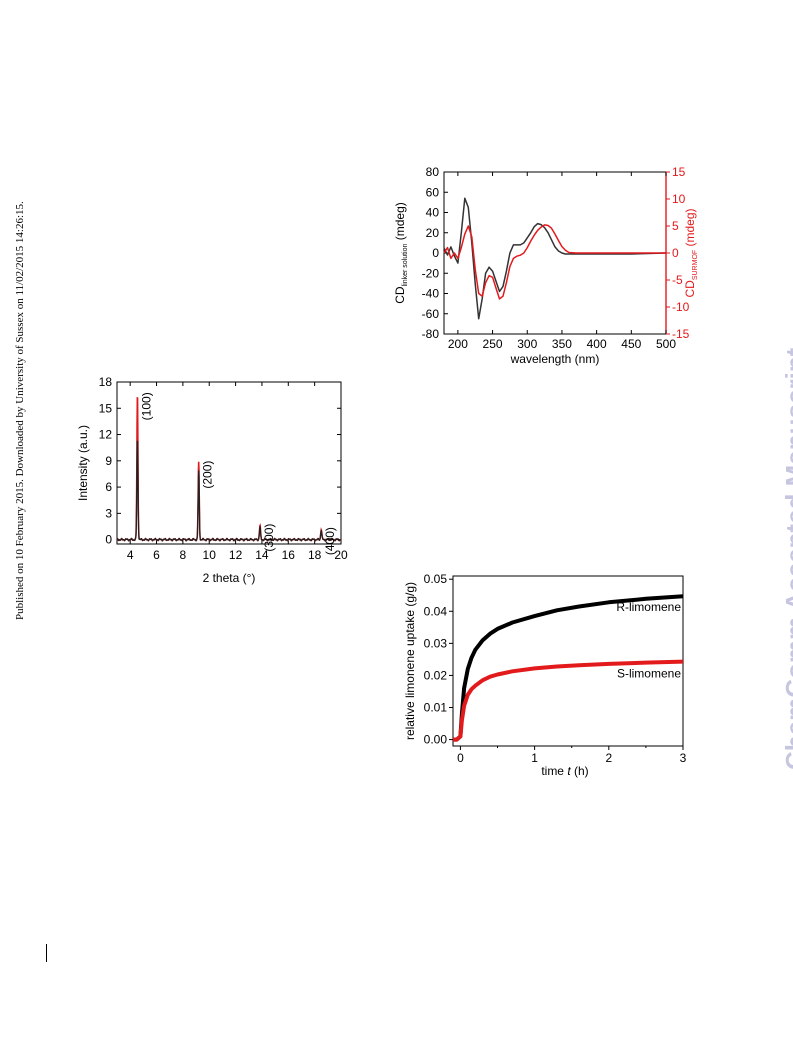 The height and width of the screenshot is (1039, 793). I want to click on xrd-y-axis-label: Intensity (a.u.), so click(83, 463).